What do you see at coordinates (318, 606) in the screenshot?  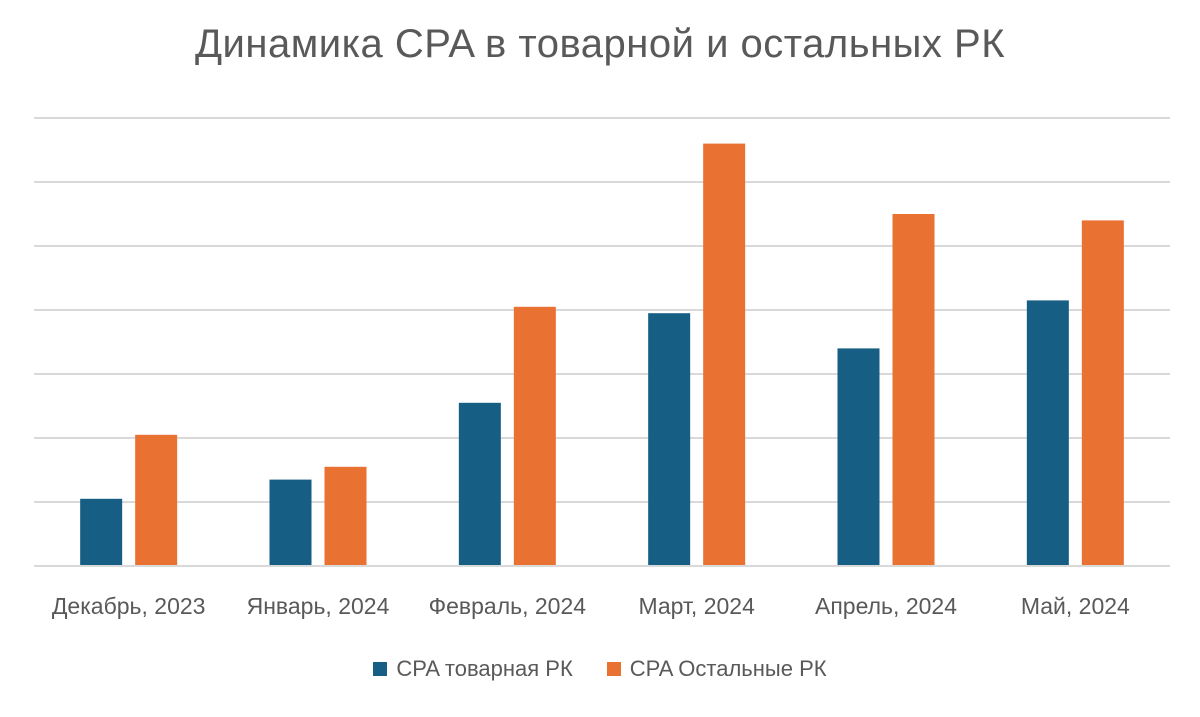 I see `x-tick-label: Январь, 2024` at bounding box center [318, 606].